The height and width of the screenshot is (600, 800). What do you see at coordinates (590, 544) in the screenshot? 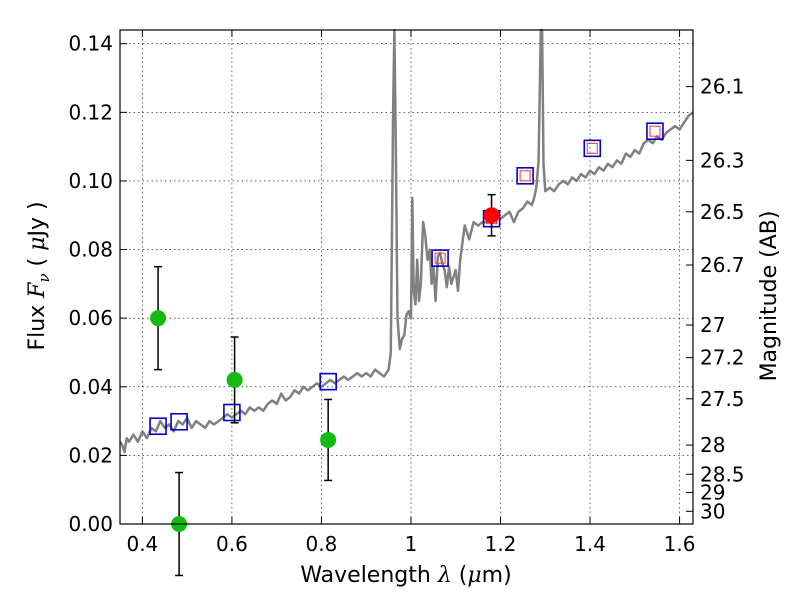
I see `x-tick-label: 1.4` at bounding box center [590, 544].